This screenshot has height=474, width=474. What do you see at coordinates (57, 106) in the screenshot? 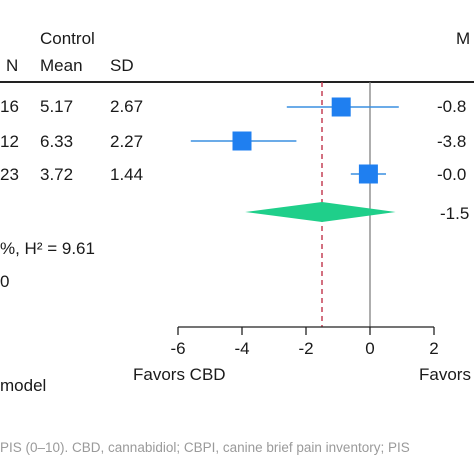
I see `row-1-mean: 5.17` at bounding box center [57, 106].